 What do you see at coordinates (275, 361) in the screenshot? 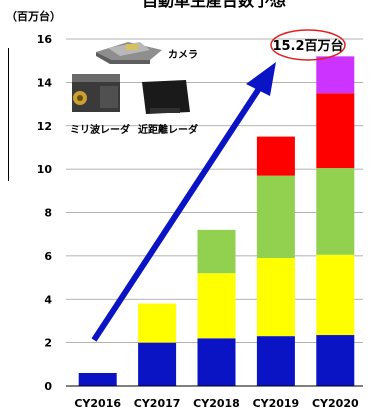
I see `bar-segment-cy2019-s1` at bounding box center [275, 361].